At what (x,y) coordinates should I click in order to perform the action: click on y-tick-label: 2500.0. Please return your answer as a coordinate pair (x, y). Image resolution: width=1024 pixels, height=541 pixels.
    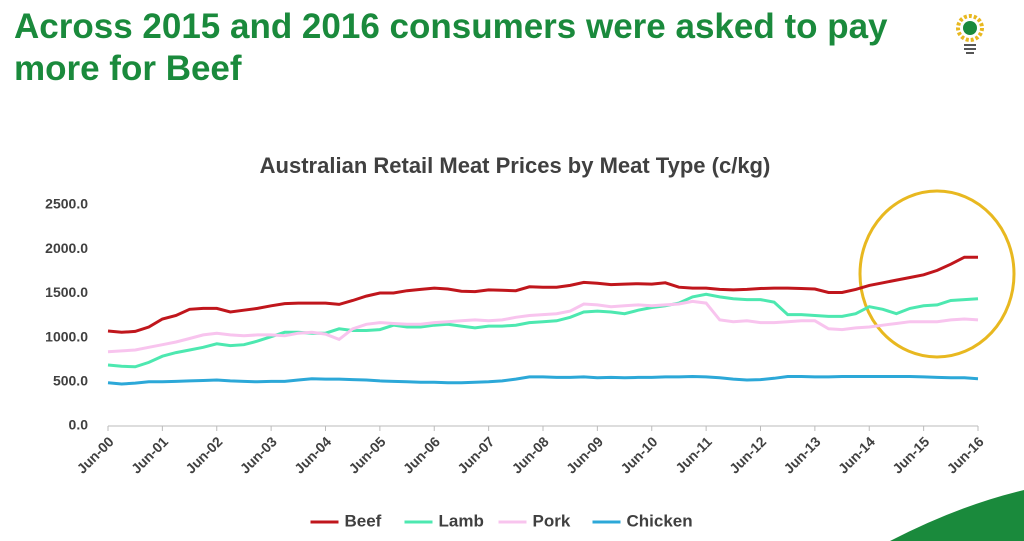
    Looking at the image, I should click on (66, 204).